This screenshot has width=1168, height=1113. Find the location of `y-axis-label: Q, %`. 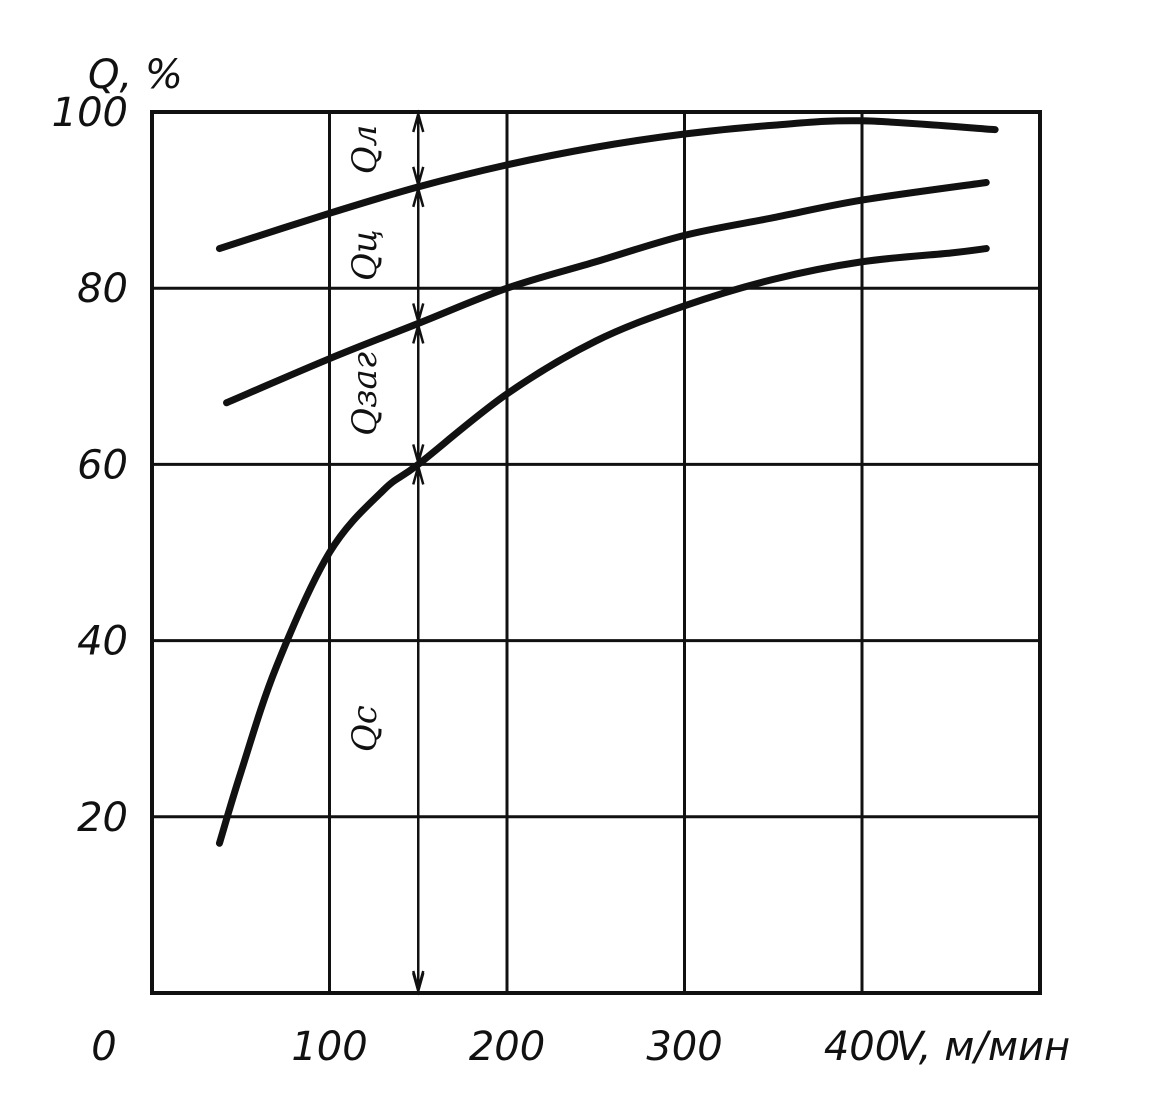

y-axis-label: Q, % is located at coordinates (135, 75).